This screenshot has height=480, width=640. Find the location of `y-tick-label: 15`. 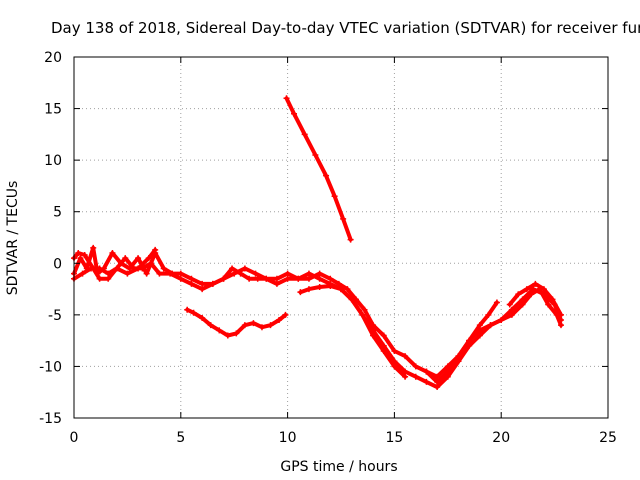

y-tick-label: 15 is located at coordinates (53, 110).